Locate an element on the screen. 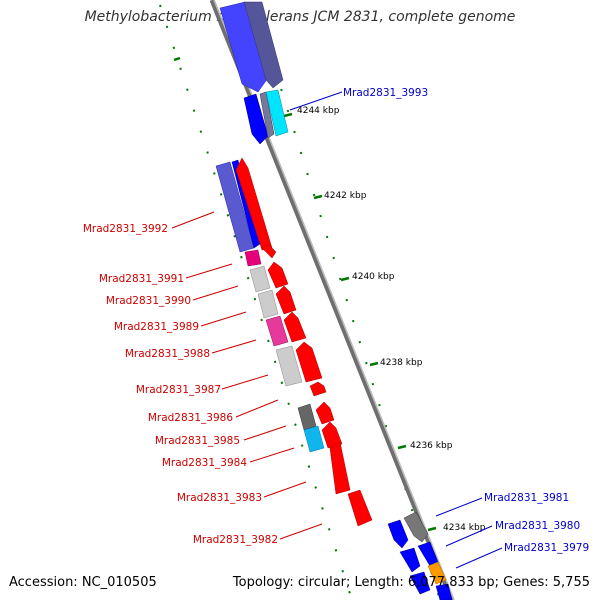 This screenshot has width=600, height=600. accession-text: Accession: NC_010505 is located at coordinates (83, 582).